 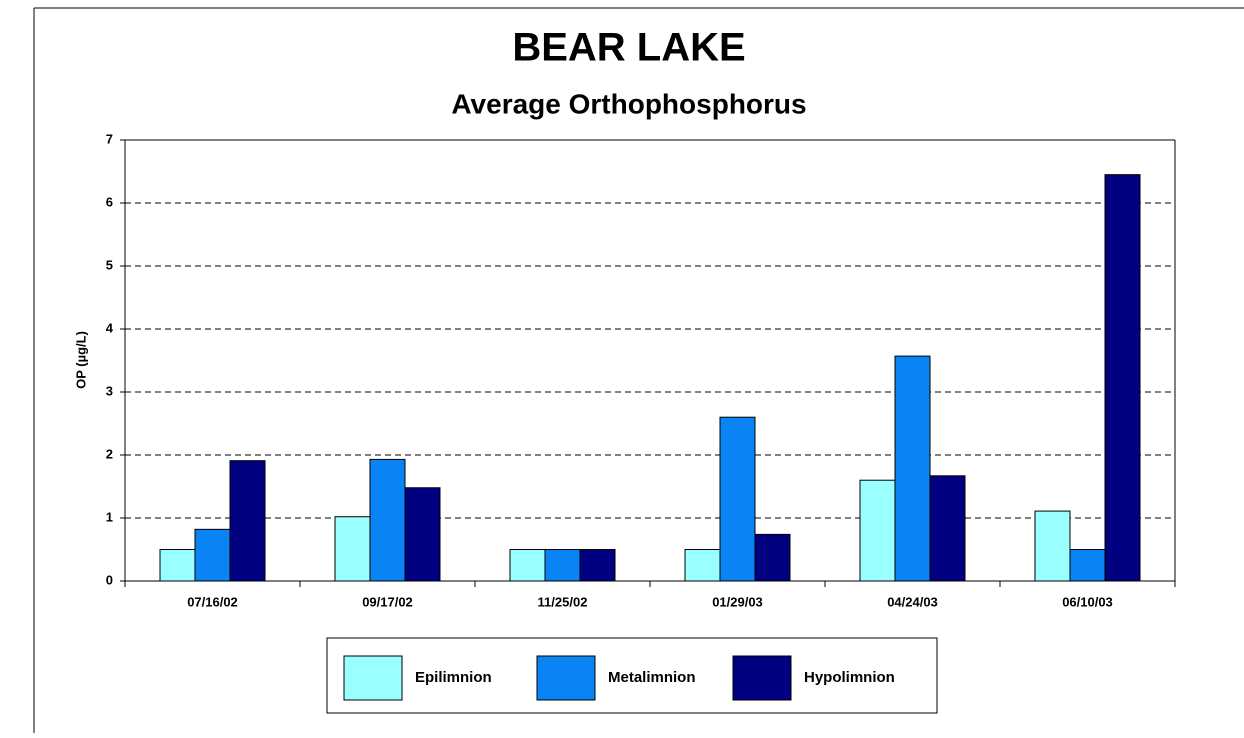 What do you see at coordinates (109, 264) in the screenshot?
I see `y-tick-label: 5` at bounding box center [109, 264].